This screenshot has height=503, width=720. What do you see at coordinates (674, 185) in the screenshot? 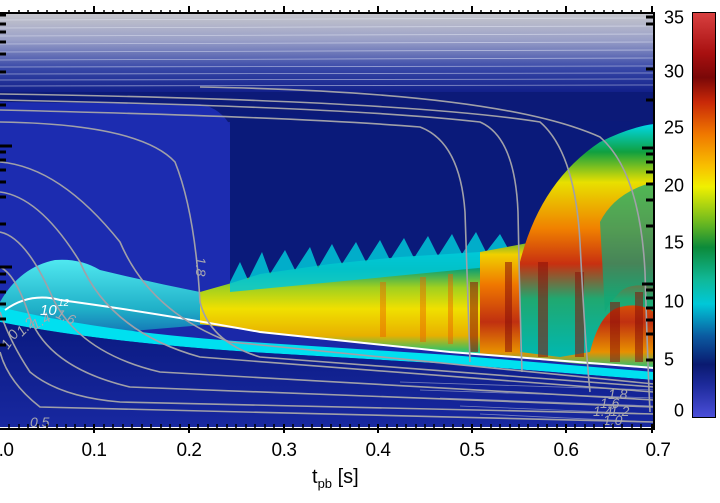
I see `colorbar-tick-20: 20` at bounding box center [674, 185].